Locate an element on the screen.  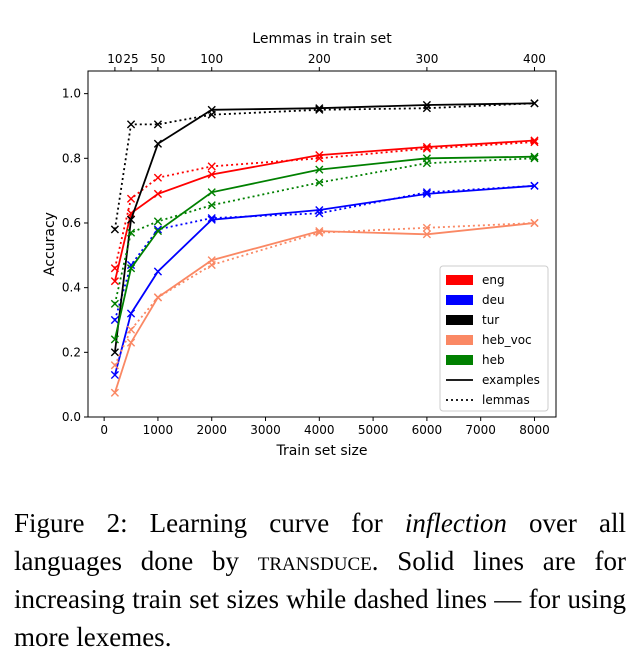
y-tick-label: 1.0 is located at coordinates (71, 94).